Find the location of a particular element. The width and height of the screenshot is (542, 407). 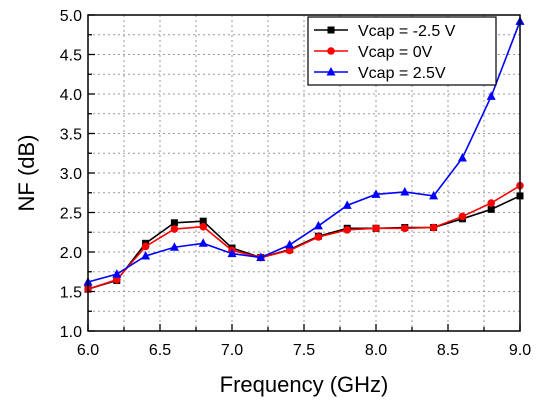

y-tick-label: 3.5 is located at coordinates (71, 135).